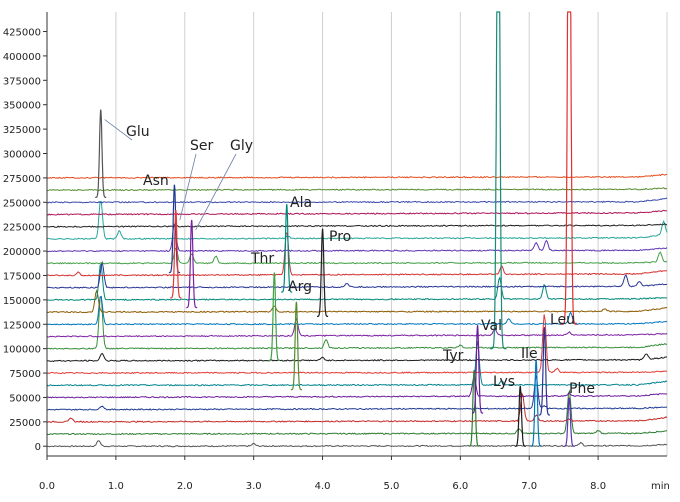  I want to click on x-tick-label: 2.0, so click(185, 486).